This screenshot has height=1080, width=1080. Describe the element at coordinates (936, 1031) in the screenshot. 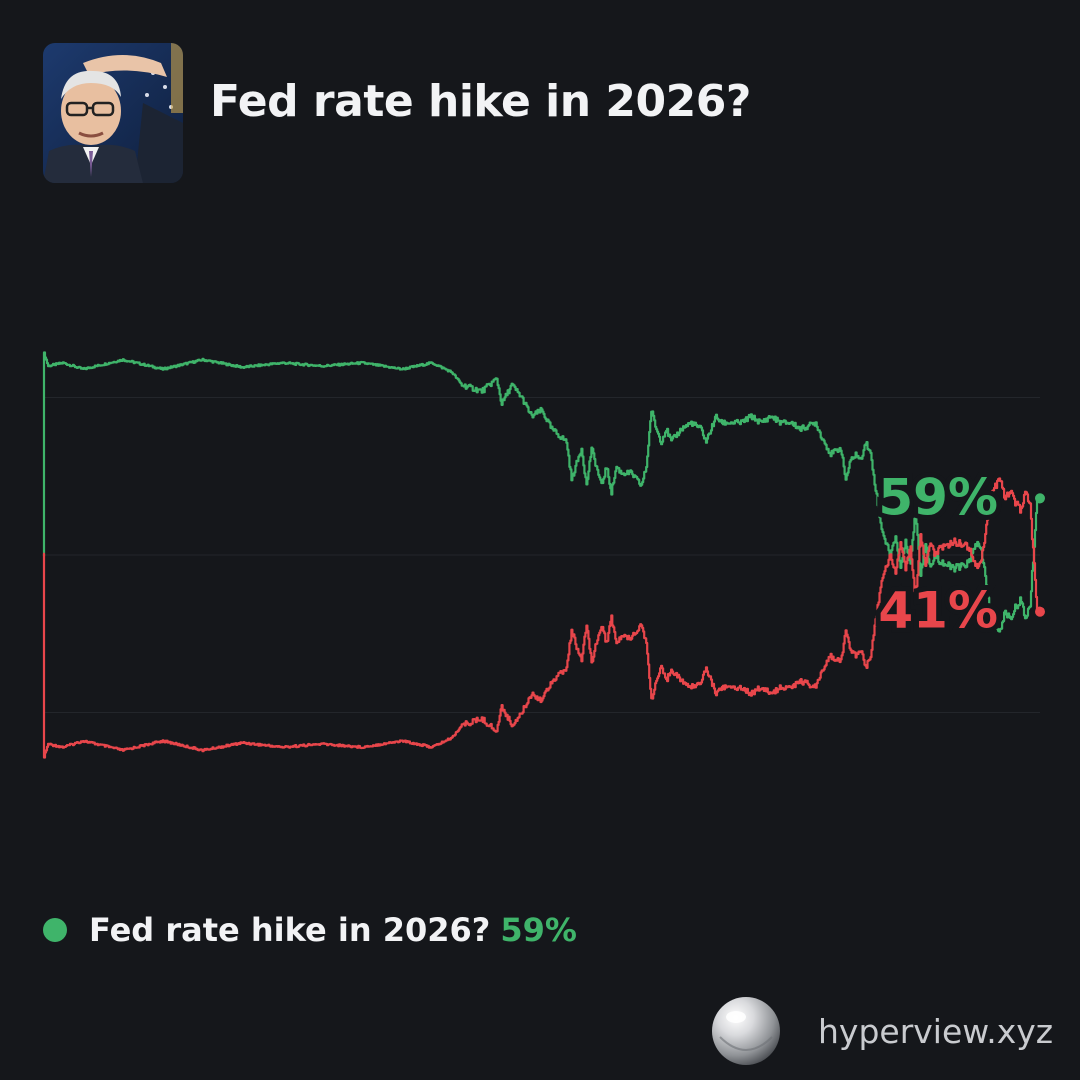

I see `brand-text: hyperview.xyz` at that location.